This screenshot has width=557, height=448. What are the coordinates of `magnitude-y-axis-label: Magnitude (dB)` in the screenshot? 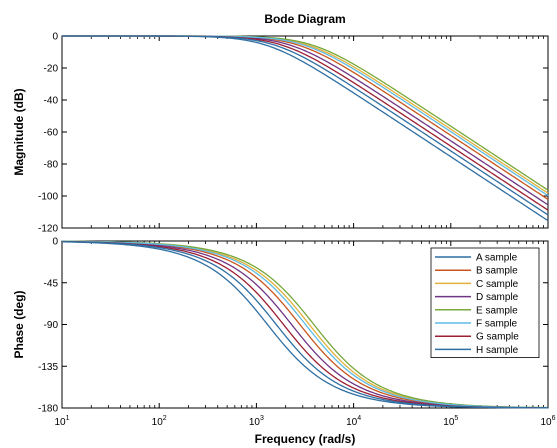 It's located at (19, 131).